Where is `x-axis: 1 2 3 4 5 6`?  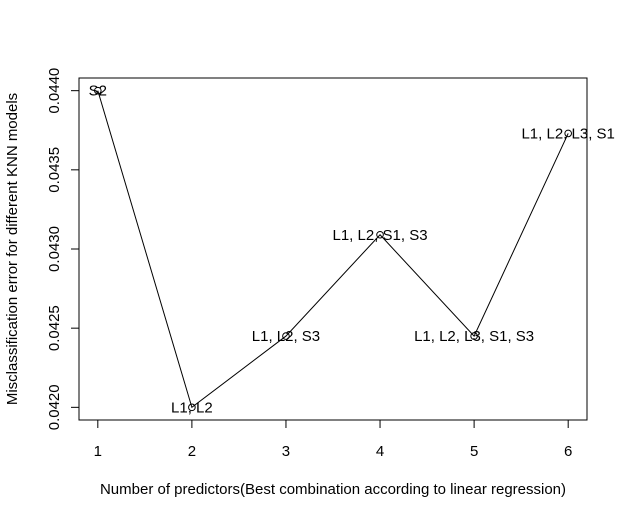
x-axis: 1 2 3 4 5 6 is located at coordinates (333, 440).